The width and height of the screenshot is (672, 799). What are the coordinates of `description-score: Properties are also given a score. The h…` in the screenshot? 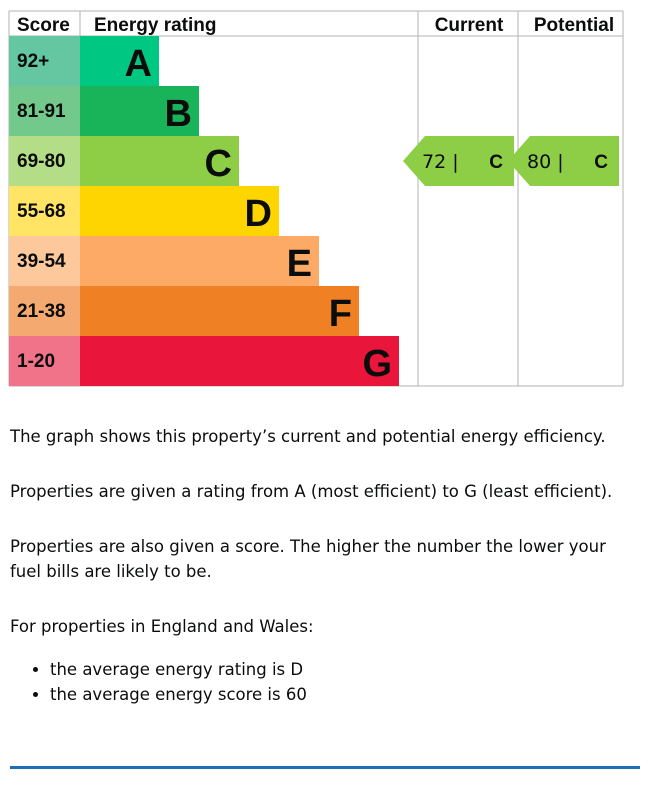 It's located at (308, 559).